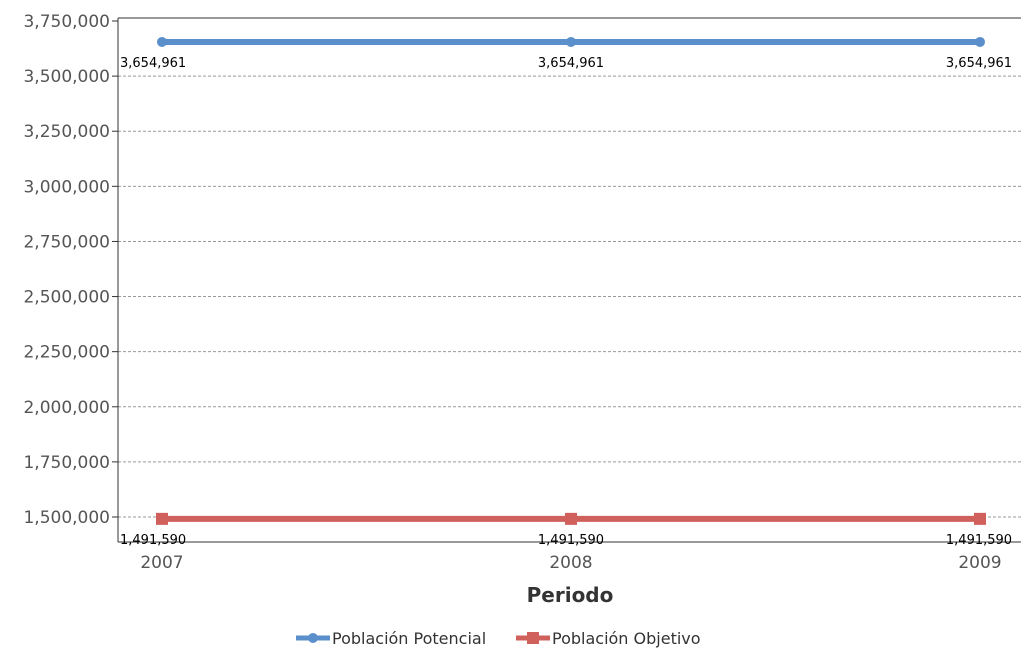  Describe the element at coordinates (66, 242) in the screenshot. I see `y-tick-label: 2,750,000` at that location.